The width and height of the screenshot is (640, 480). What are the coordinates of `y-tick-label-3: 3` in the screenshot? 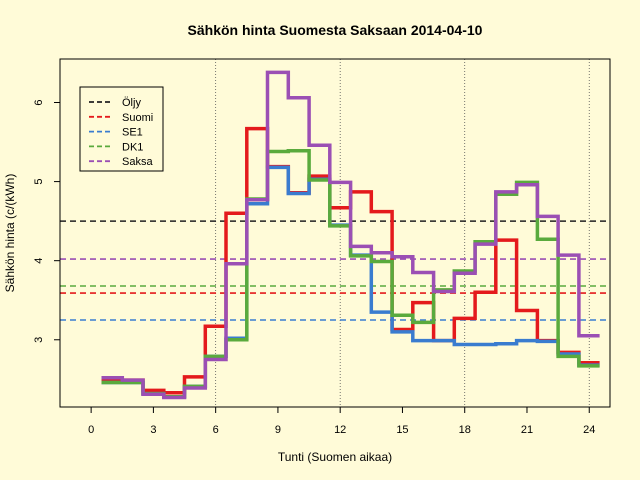 It's located at (39, 340).